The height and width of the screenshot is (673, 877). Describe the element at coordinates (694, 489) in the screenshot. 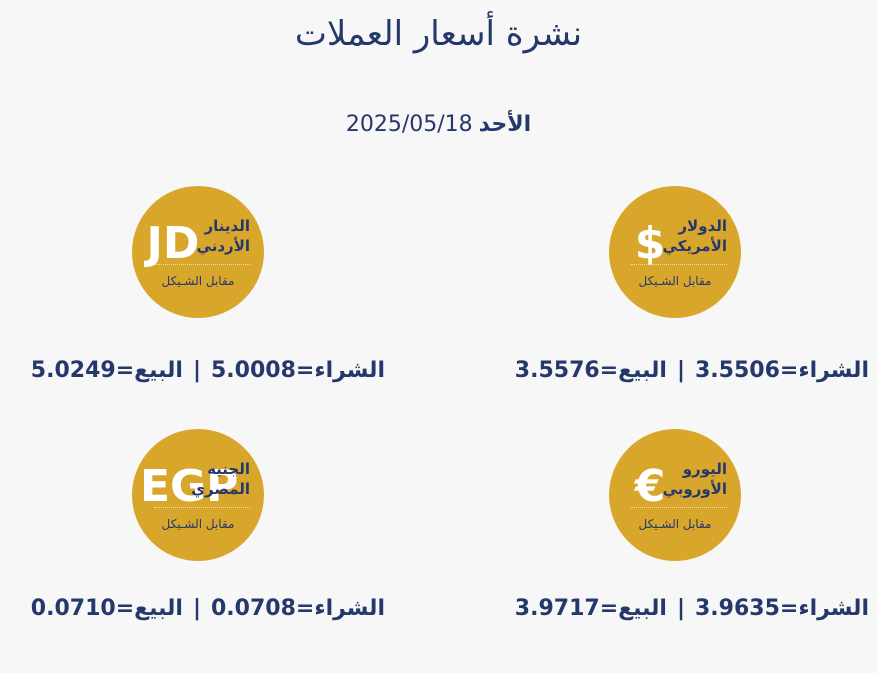

I see `name-line: الأوروبي` at that location.